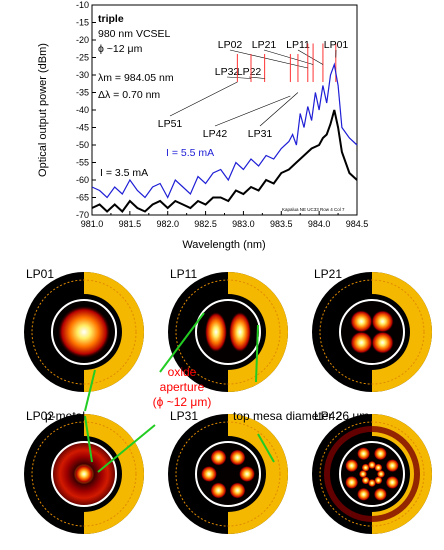  Describe the element at coordinates (182, 372) in the screenshot. I see `oxide-label-1: oxide` at that location.